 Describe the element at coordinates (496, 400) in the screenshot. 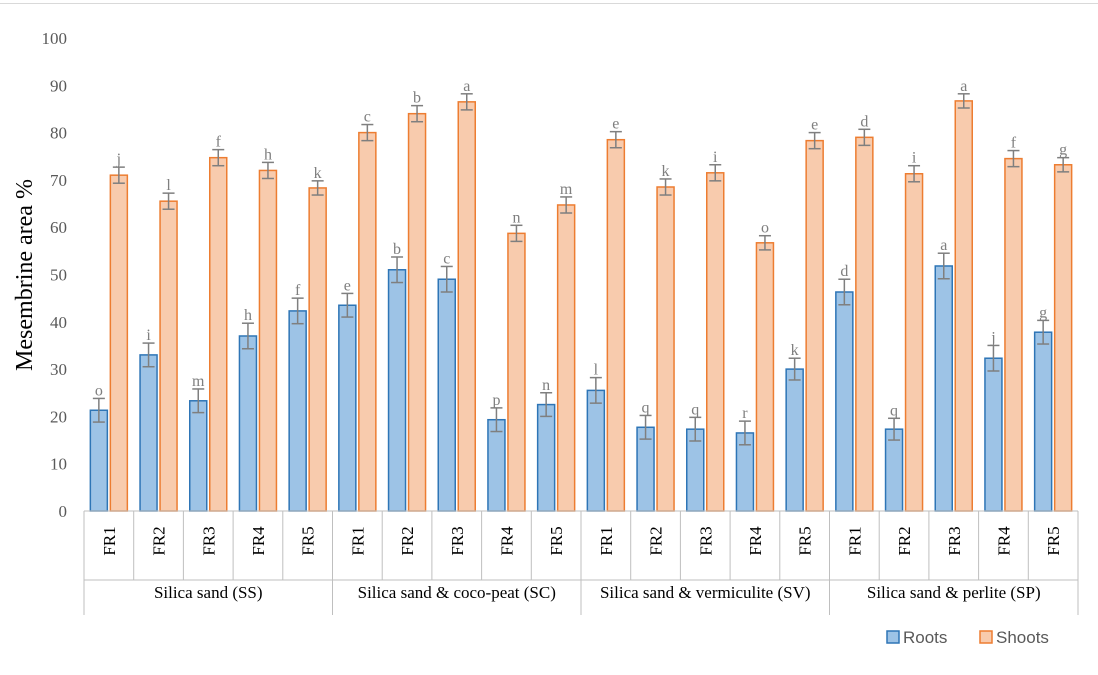

I see `significance-label: p` at that location.